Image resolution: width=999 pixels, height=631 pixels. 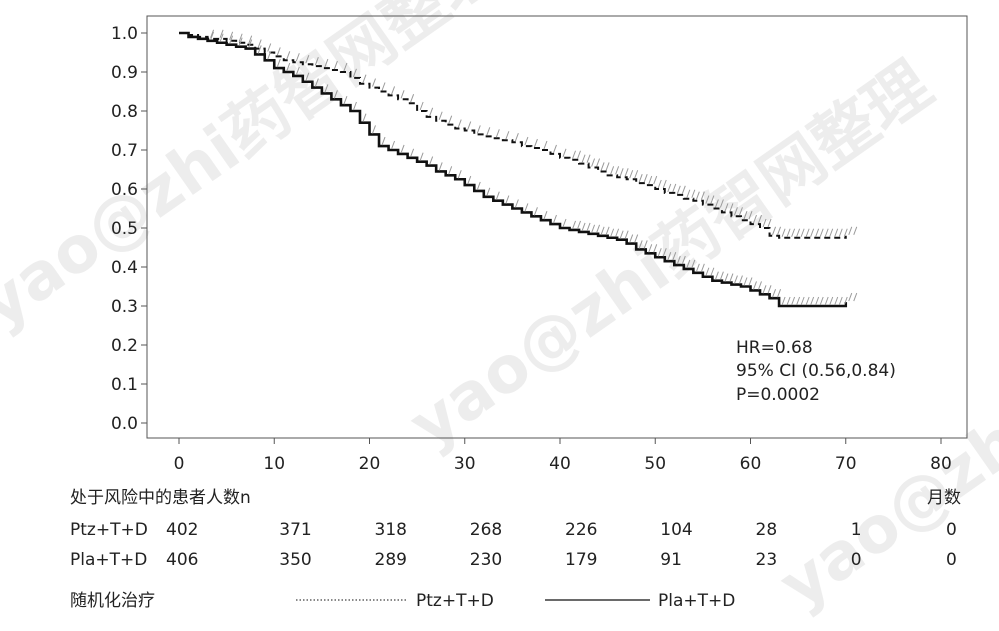 I want to click on y-tick-label: 0.9, so click(x=124, y=73).